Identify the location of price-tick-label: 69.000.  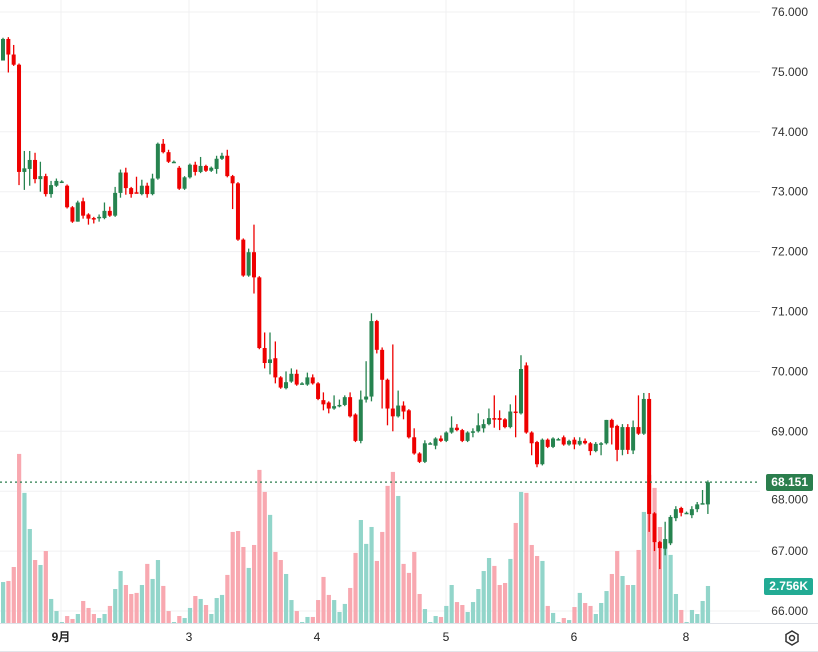
(789, 431).